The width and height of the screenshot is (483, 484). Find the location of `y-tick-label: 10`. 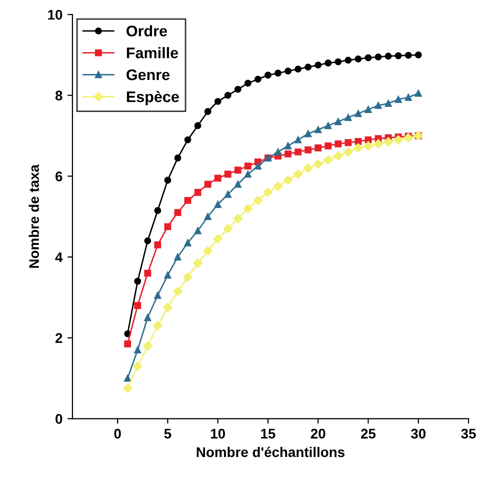

y-tick-label: 10 is located at coordinates (55, 15).